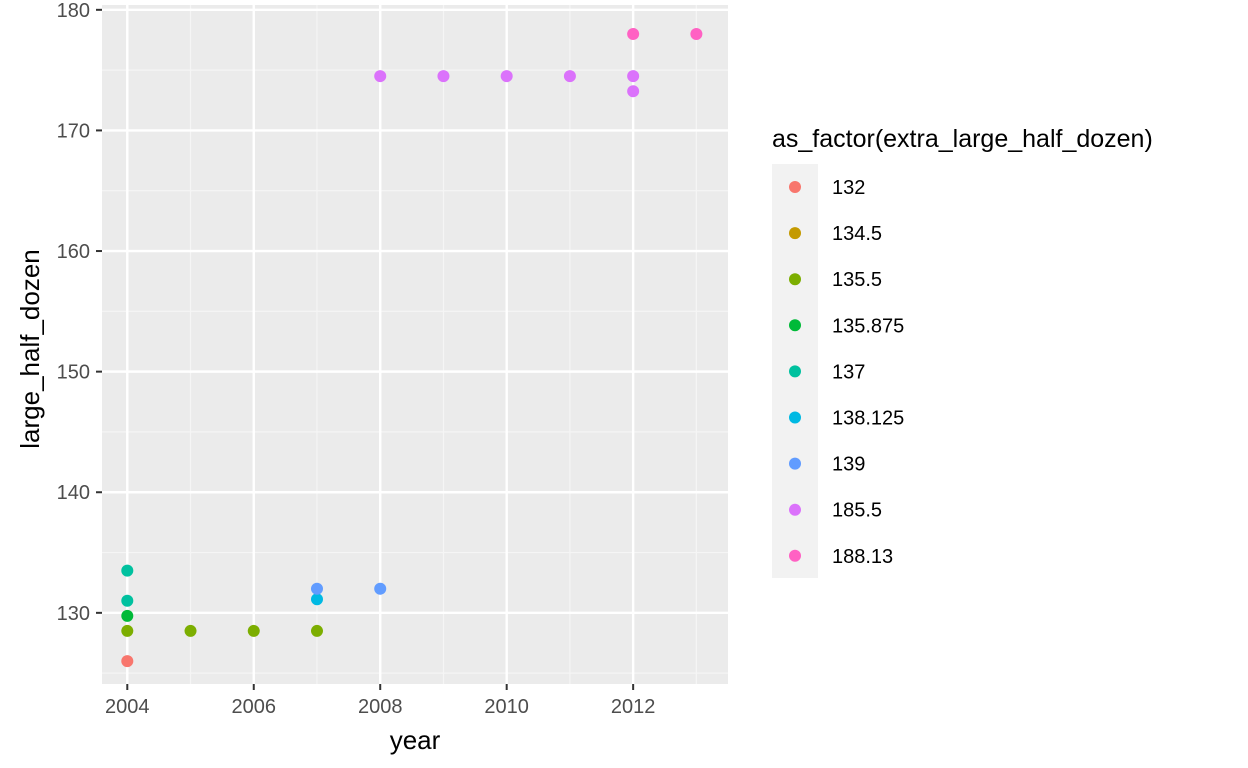 The width and height of the screenshot is (1248, 768). Describe the element at coordinates (868, 326) in the screenshot. I see `legend-label: 135.875` at that location.